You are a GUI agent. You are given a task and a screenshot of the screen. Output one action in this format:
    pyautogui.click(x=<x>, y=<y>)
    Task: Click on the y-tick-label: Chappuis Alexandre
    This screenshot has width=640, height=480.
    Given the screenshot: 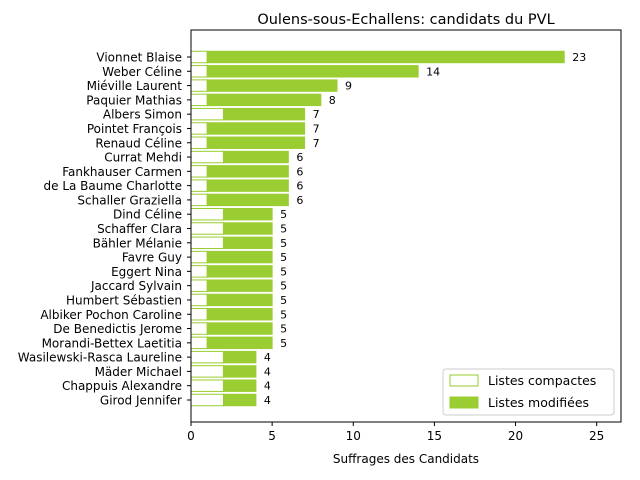 What is the action you would take?
    pyautogui.click(x=122, y=386)
    